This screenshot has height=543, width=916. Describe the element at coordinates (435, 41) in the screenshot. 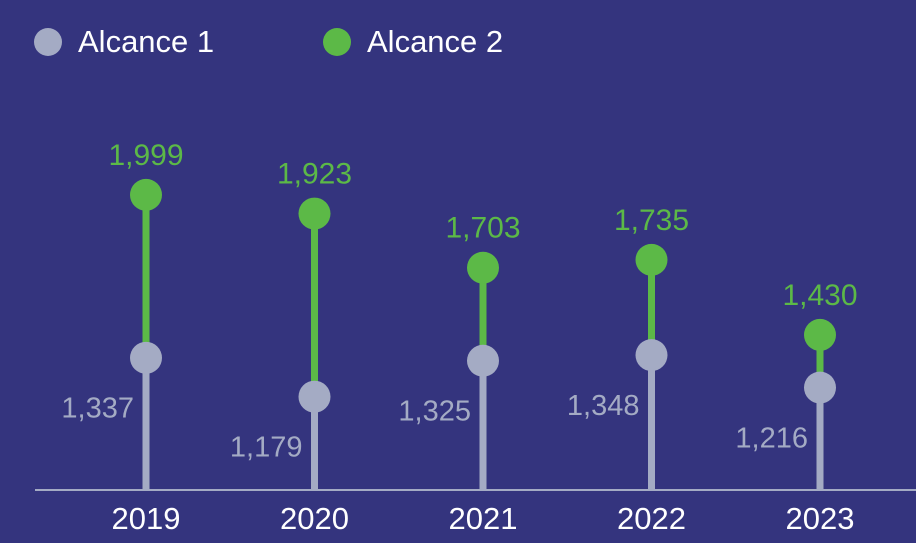

I see `legend-label: Alcance 2` at that location.